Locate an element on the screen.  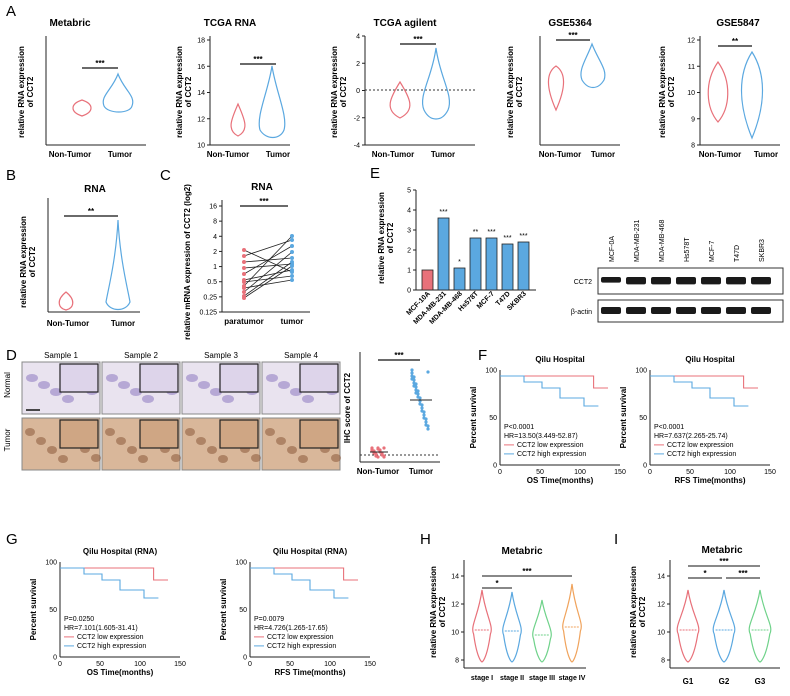
chart-e-ylabel-1: relative RNA expression is located at coordinates (381, 238).